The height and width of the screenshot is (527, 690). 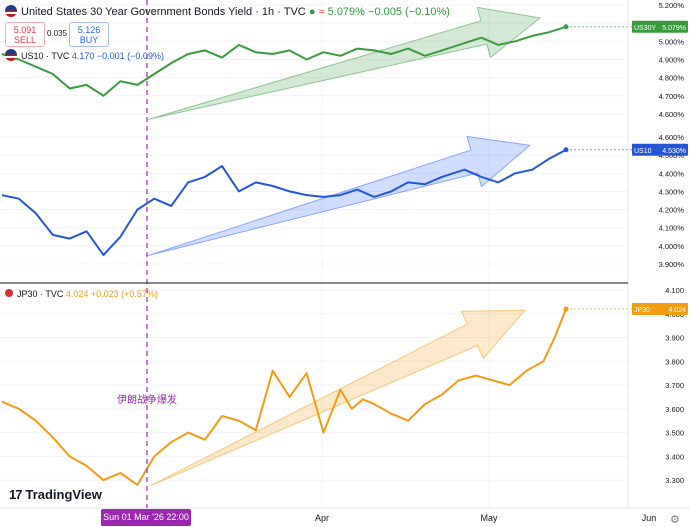 I want to click on y-tick-label: 3.500, so click(x=674, y=433).